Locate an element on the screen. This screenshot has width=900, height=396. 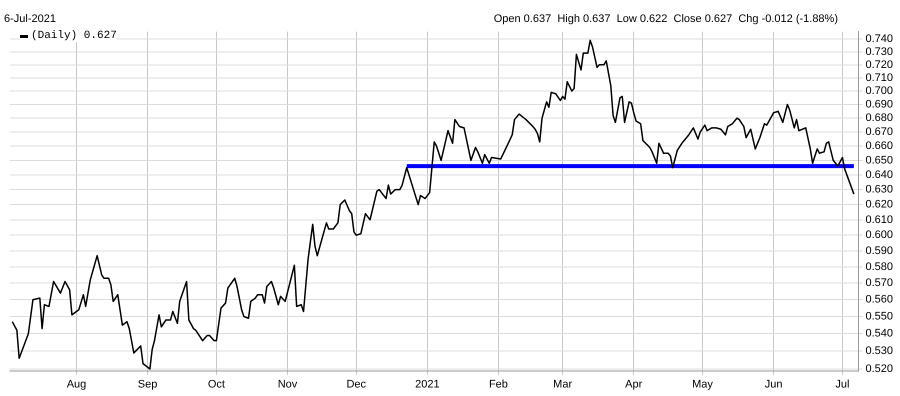
x-tick-label: Dec is located at coordinates (356, 384).